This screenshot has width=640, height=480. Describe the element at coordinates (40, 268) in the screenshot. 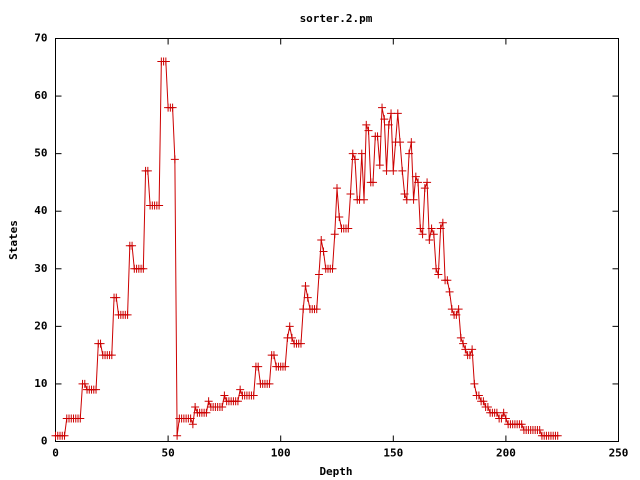

I see `y-tick-label: 30` at that location.